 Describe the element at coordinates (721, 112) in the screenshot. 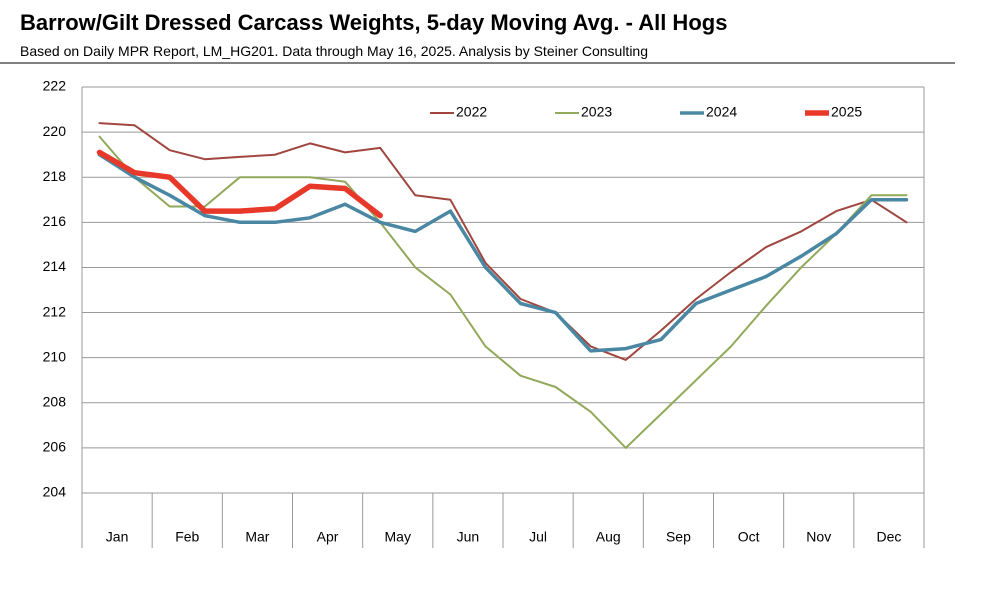

I see `legend-label: 2024` at that location.